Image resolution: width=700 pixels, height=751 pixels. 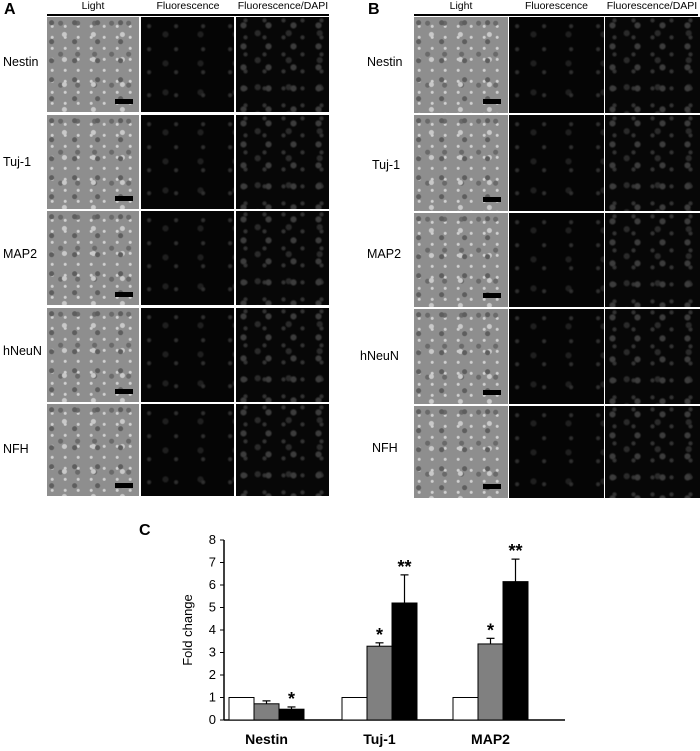 What do you see at coordinates (652, 6) in the screenshot?
I see `panel-b-col-fluorescence-dapi: Fluorescence/DAPI` at bounding box center [652, 6].